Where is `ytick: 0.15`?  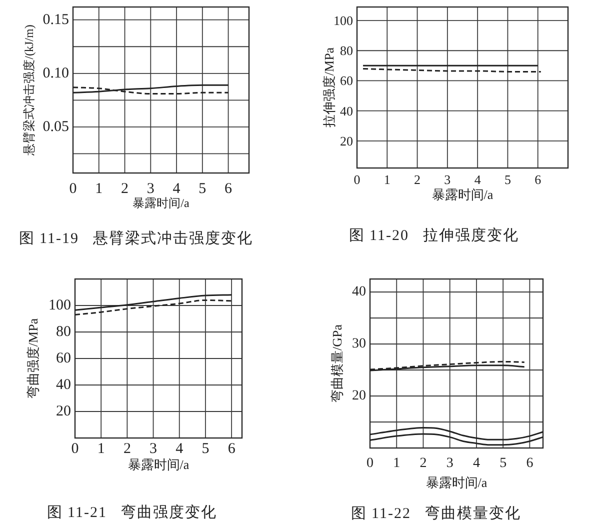 ytick: 0.15 is located at coordinates (55, 20).